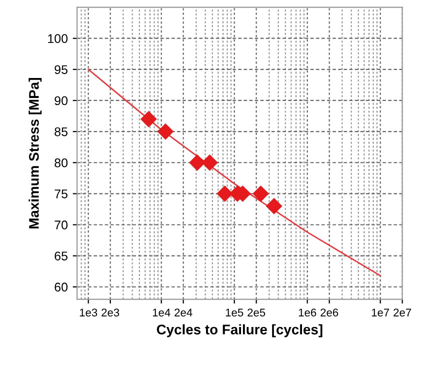 The width and height of the screenshot is (428, 365). Describe the element at coordinates (61, 69) in the screenshot. I see `y-tick-label: 95` at that location.